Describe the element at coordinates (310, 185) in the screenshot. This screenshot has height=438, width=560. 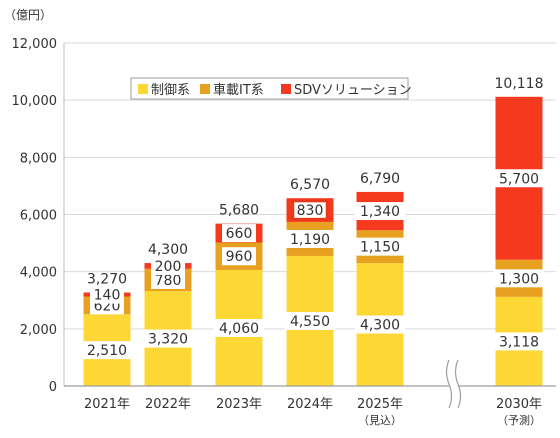
I see `total-label: 6,570` at that location.